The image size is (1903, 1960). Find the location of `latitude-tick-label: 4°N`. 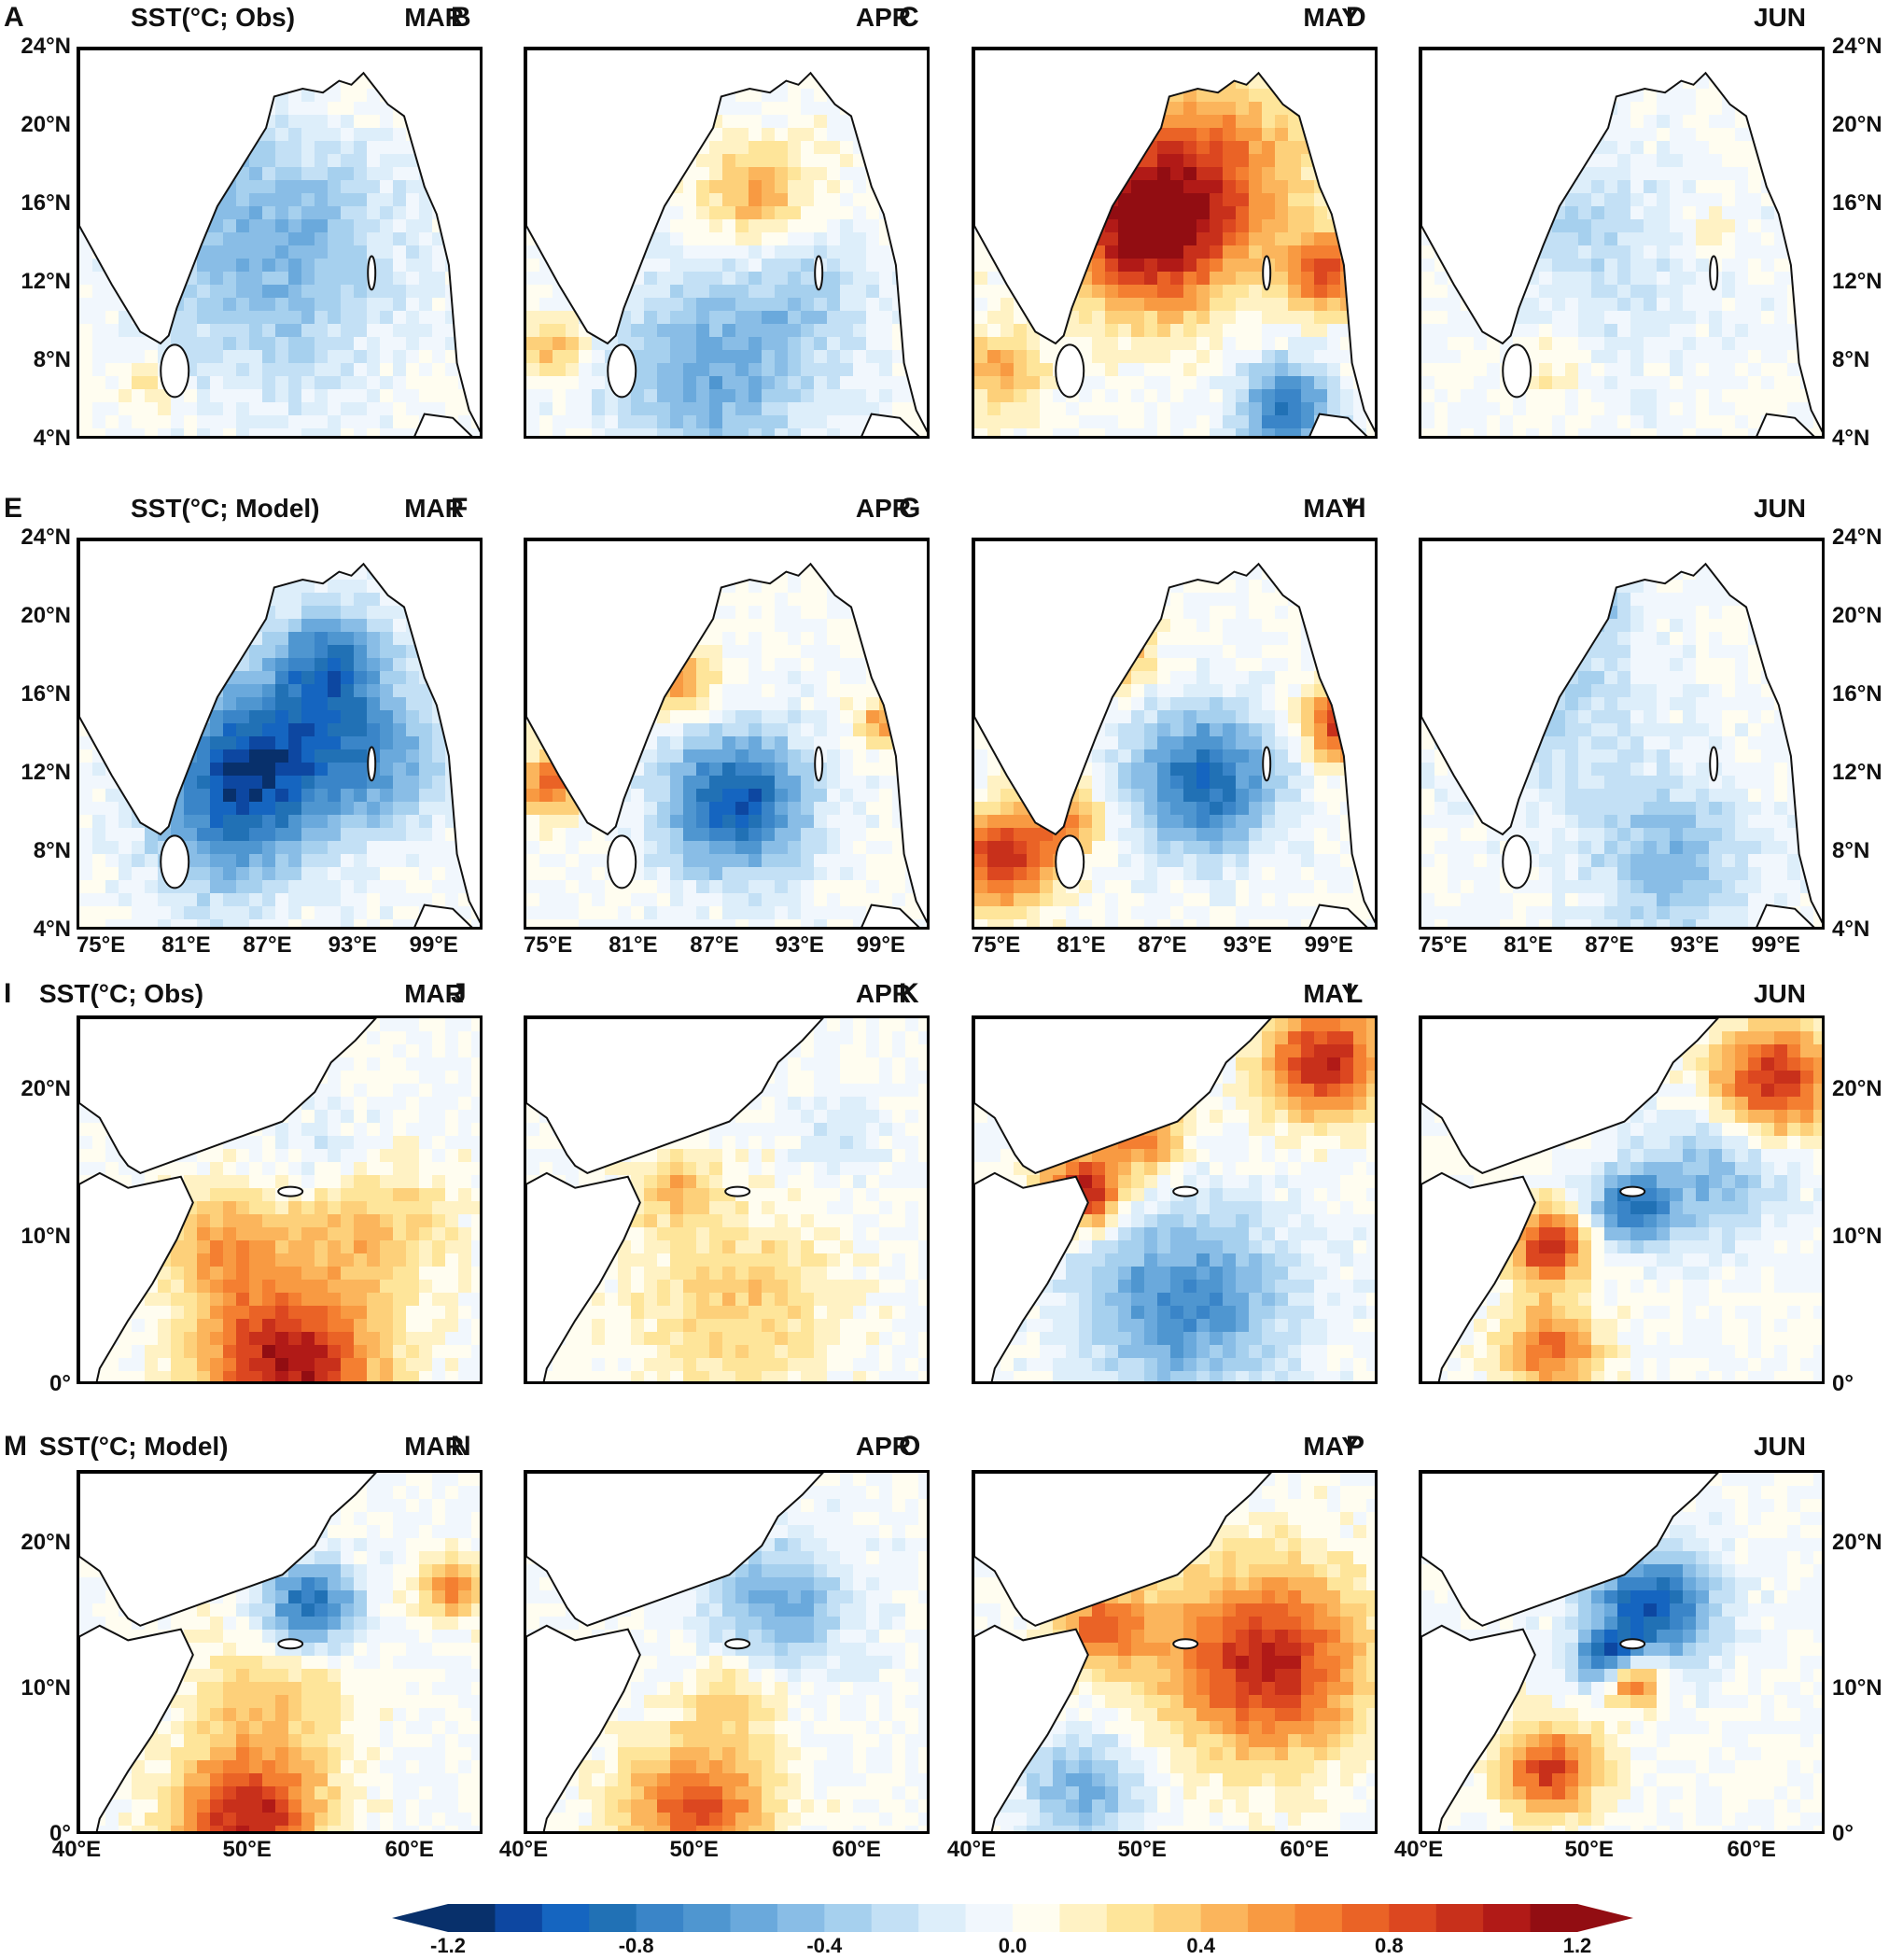

latitude-tick-label: 4°N is located at coordinates (1851, 929).